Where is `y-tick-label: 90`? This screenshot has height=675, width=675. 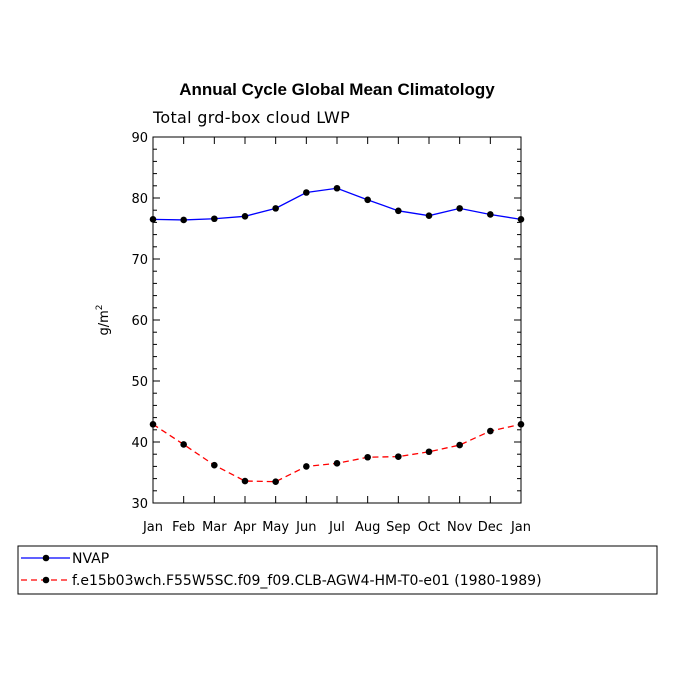 y-tick-label: 90 is located at coordinates (139, 138).